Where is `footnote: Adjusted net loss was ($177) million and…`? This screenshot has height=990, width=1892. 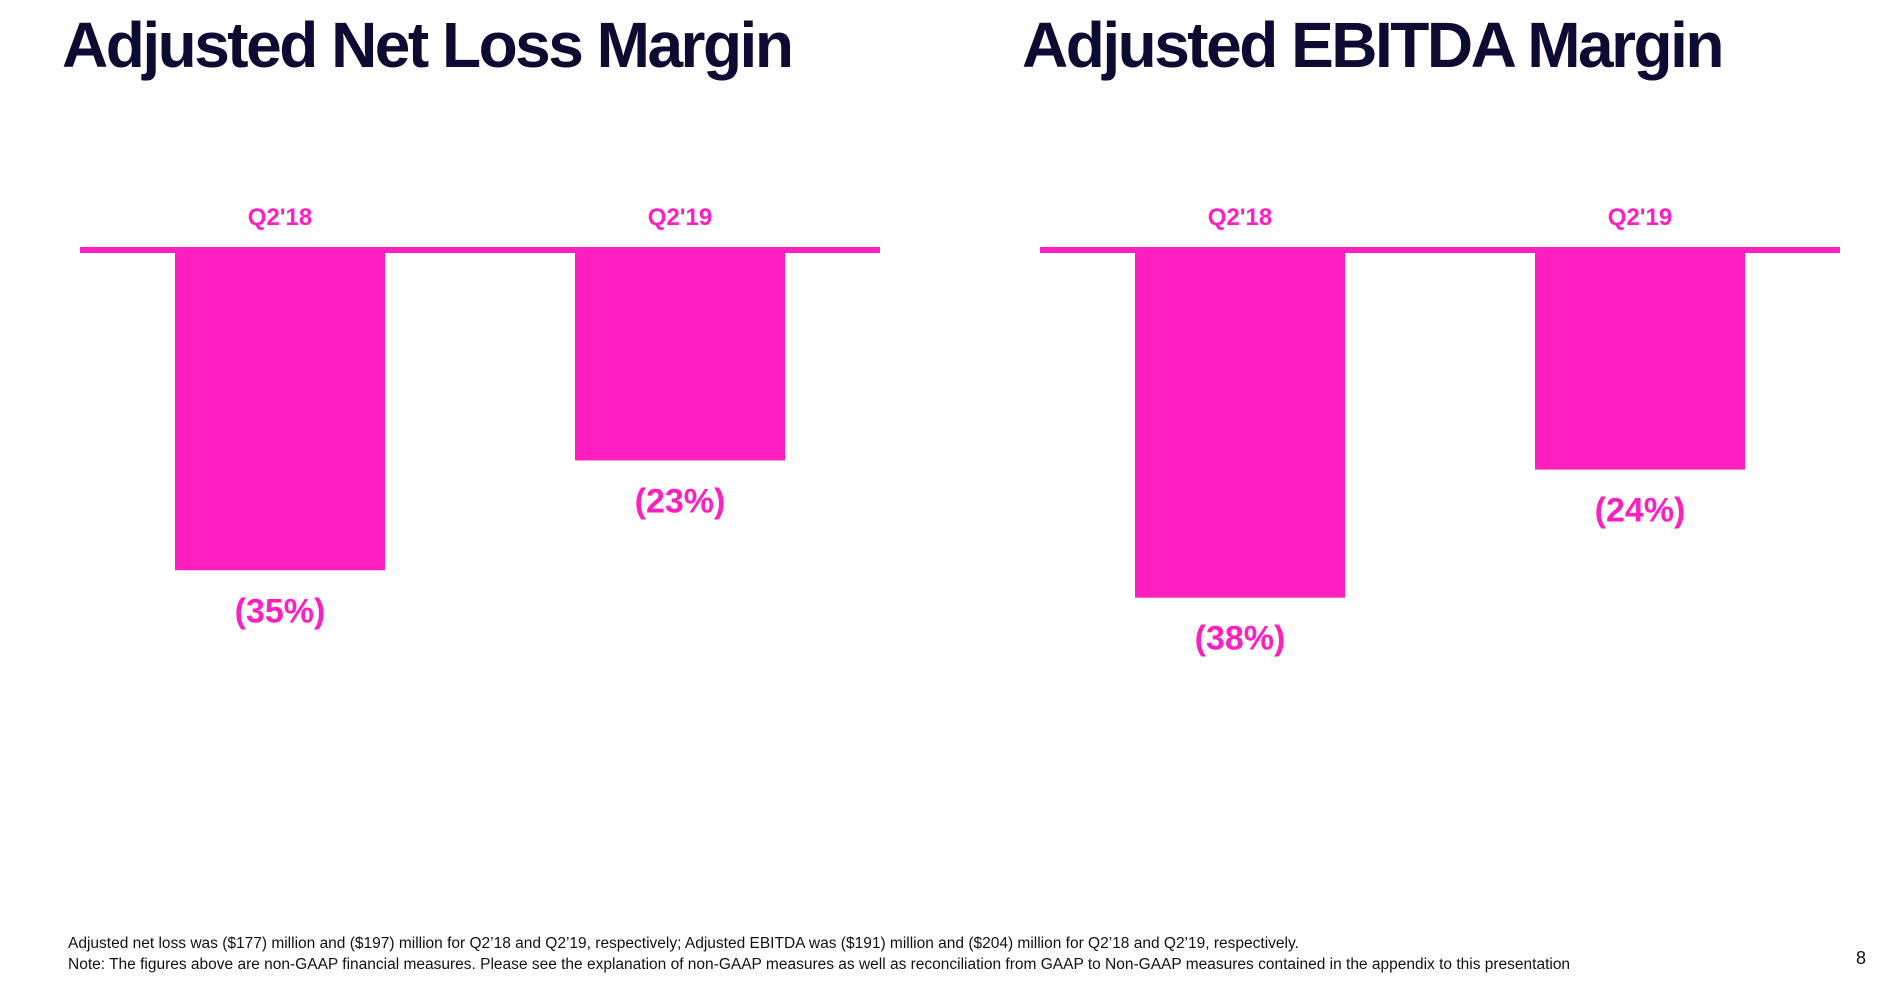 footnote: Adjusted net loss was ($177) million and… is located at coordinates (819, 954).